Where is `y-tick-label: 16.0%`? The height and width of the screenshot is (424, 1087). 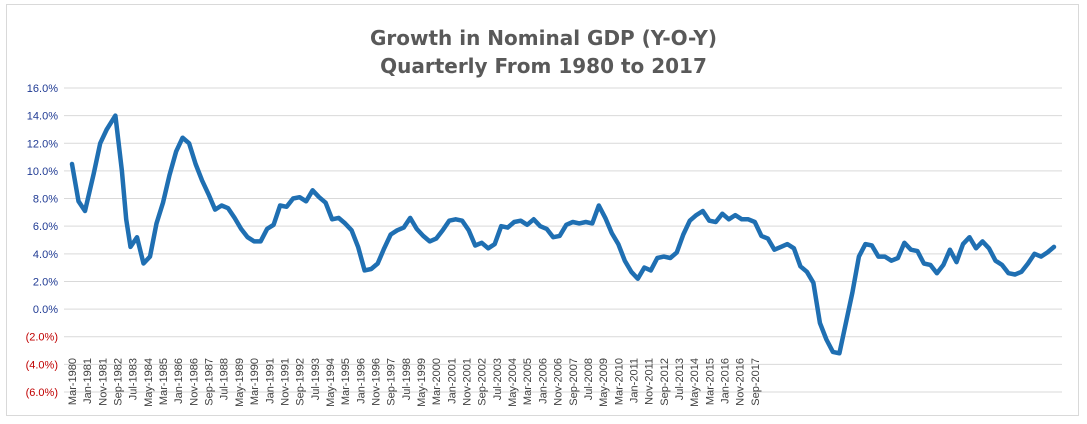
y-tick-label: 16.0% is located at coordinates (42, 89).